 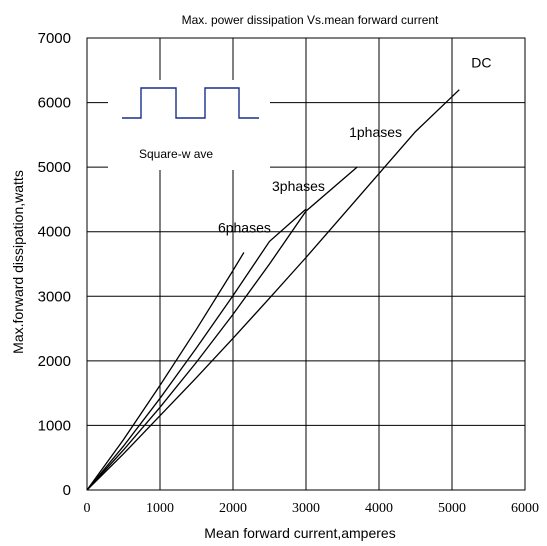 What do you see at coordinates (160, 508) in the screenshot?
I see `x-tick-label: 1000` at bounding box center [160, 508].